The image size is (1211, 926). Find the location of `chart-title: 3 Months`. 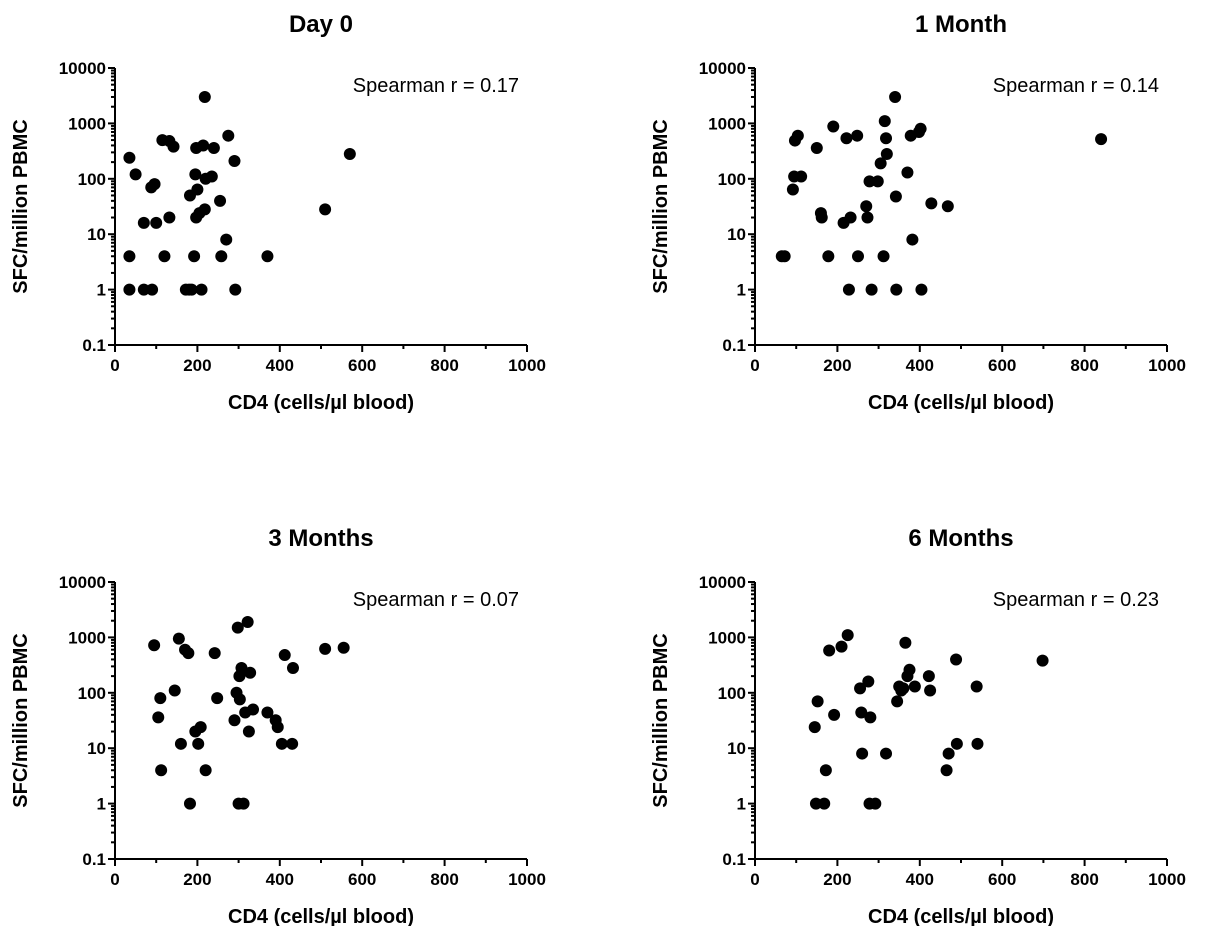

chart-title: 3 Months is located at coordinates (320, 538).